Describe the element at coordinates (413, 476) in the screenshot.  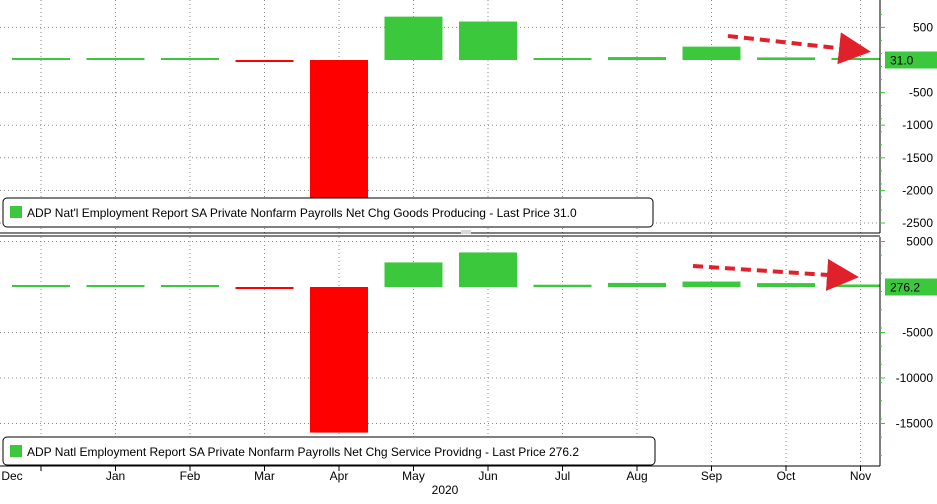
I see `x-tick-label-may: May` at that location.